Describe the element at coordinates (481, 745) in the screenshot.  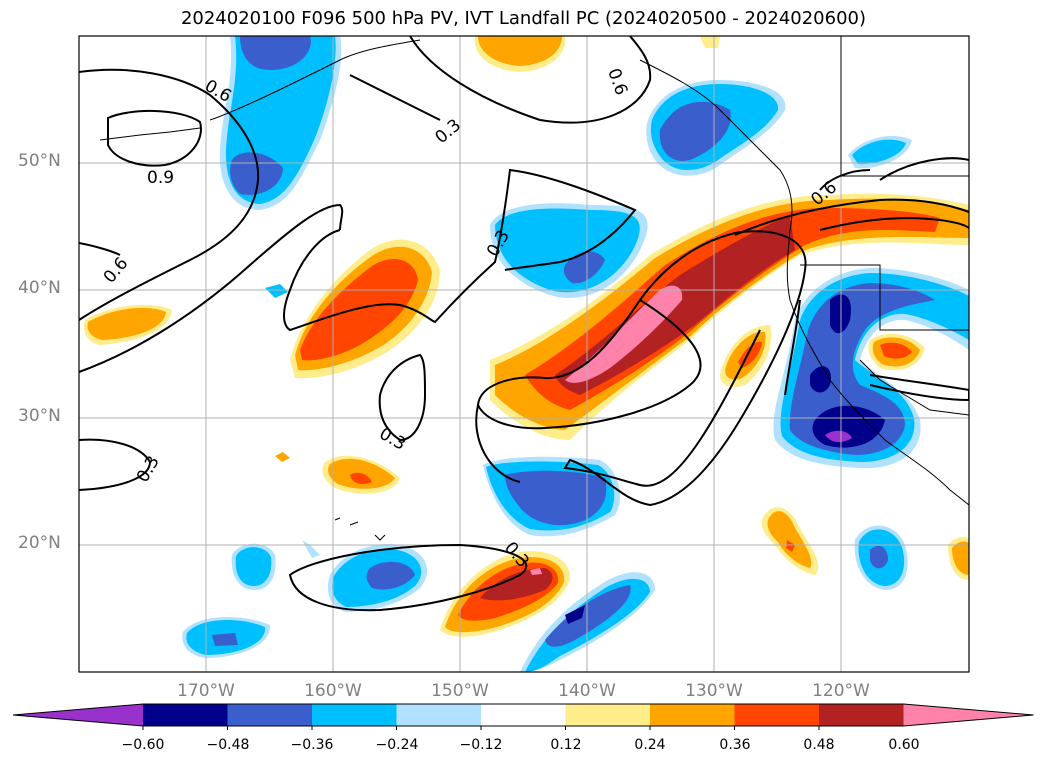
I see `colorbar-tick-label: −0.12` at that location.